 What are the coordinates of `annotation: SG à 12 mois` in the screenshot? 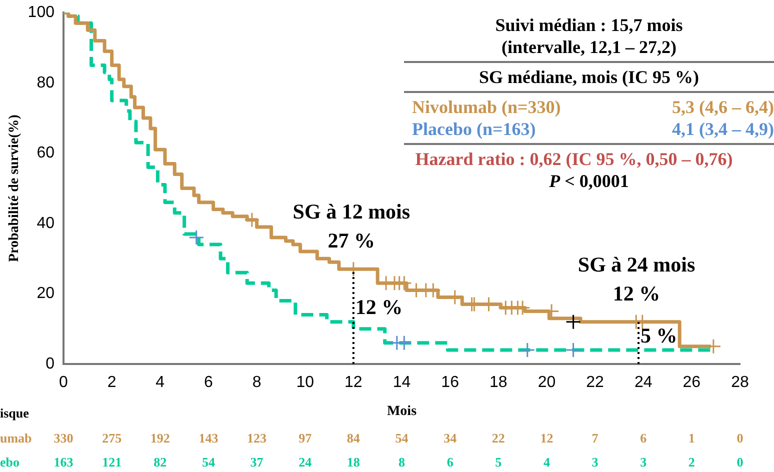 It's located at (351, 212).